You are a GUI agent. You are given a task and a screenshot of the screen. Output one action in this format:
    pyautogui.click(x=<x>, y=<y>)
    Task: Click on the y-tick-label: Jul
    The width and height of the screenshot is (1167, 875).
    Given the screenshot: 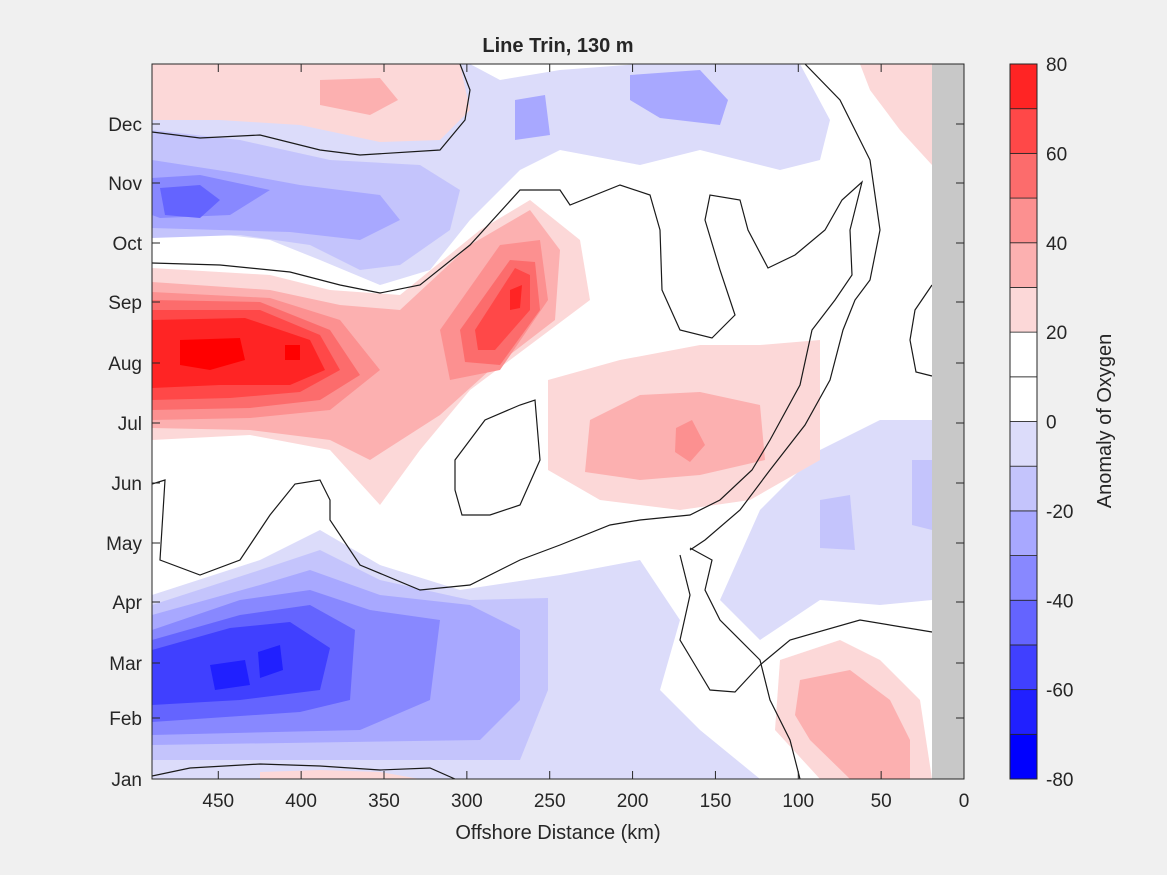 What is the action you would take?
    pyautogui.click(x=130, y=424)
    